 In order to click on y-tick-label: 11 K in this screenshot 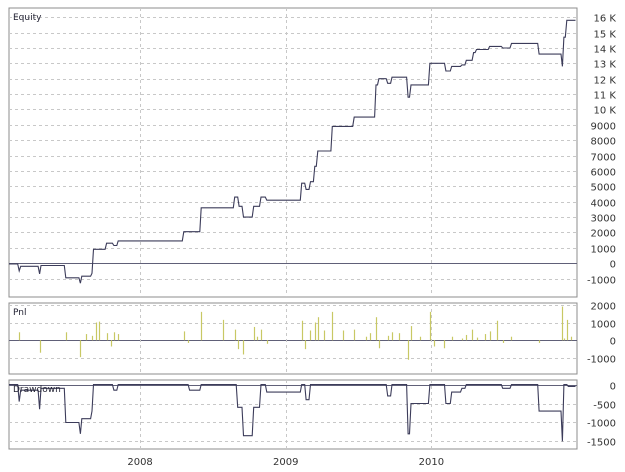, I will do `click(605, 96)`.